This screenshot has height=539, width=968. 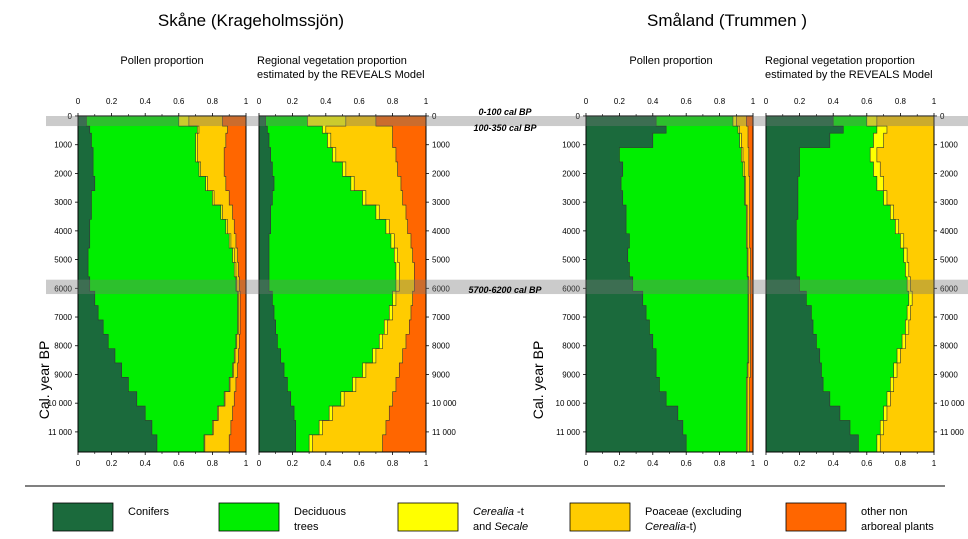 I want to click on legend-label-deciduous-line2: trees, so click(x=306, y=527).